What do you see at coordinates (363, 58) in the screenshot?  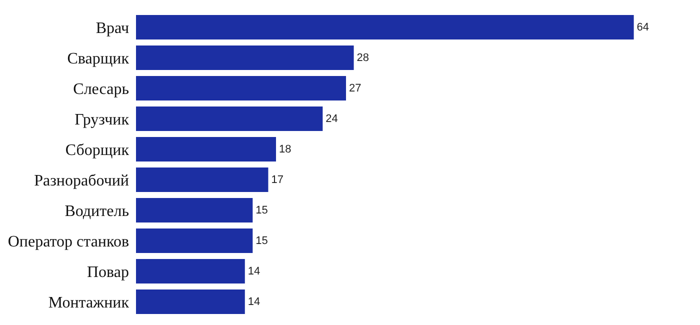 I see `data-label: 28` at bounding box center [363, 58].